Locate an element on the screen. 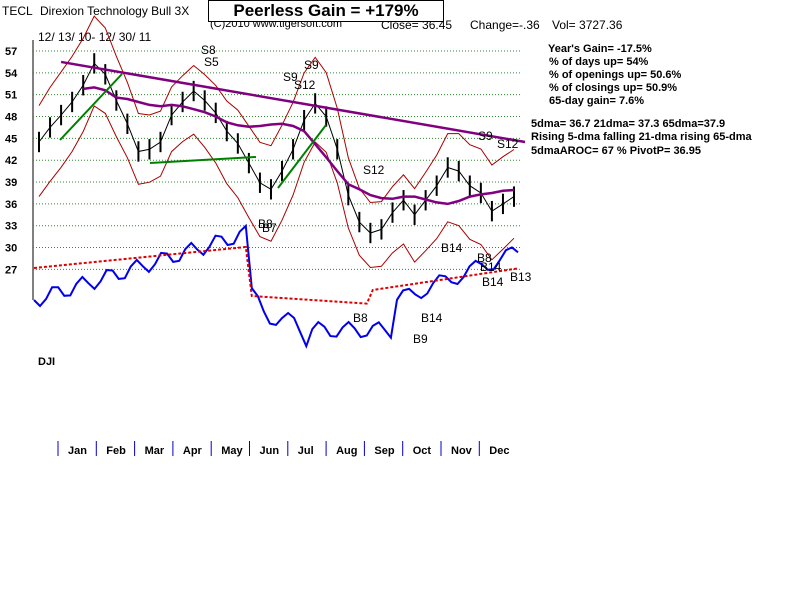 Image resolution: width=800 pixels, height=600 pixels. month-label: Aug is located at coordinates (346, 451).